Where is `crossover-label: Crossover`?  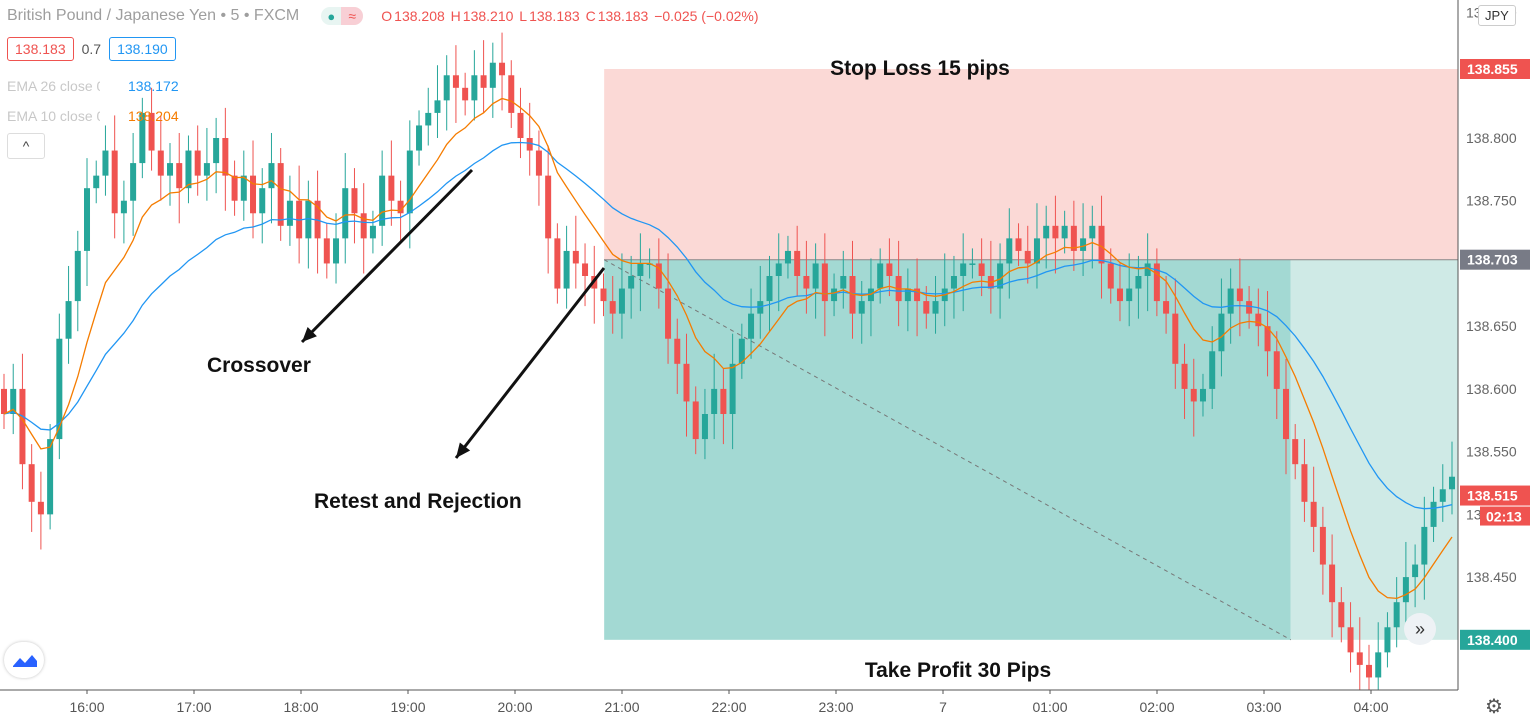 crossover-label: Crossover is located at coordinates (259, 365).